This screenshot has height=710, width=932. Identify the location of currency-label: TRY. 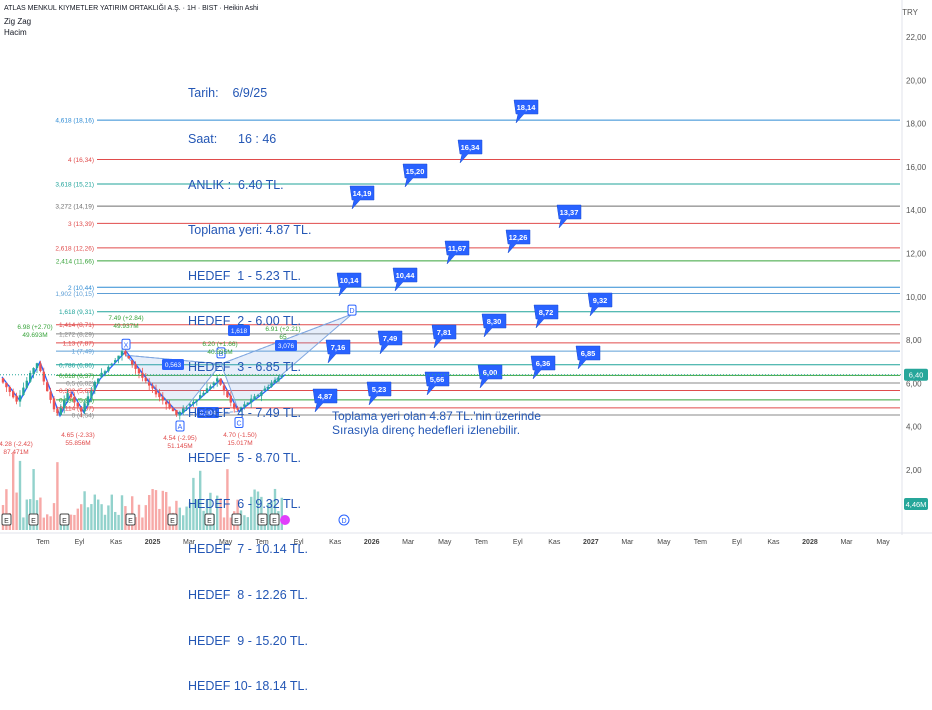
(910, 12).